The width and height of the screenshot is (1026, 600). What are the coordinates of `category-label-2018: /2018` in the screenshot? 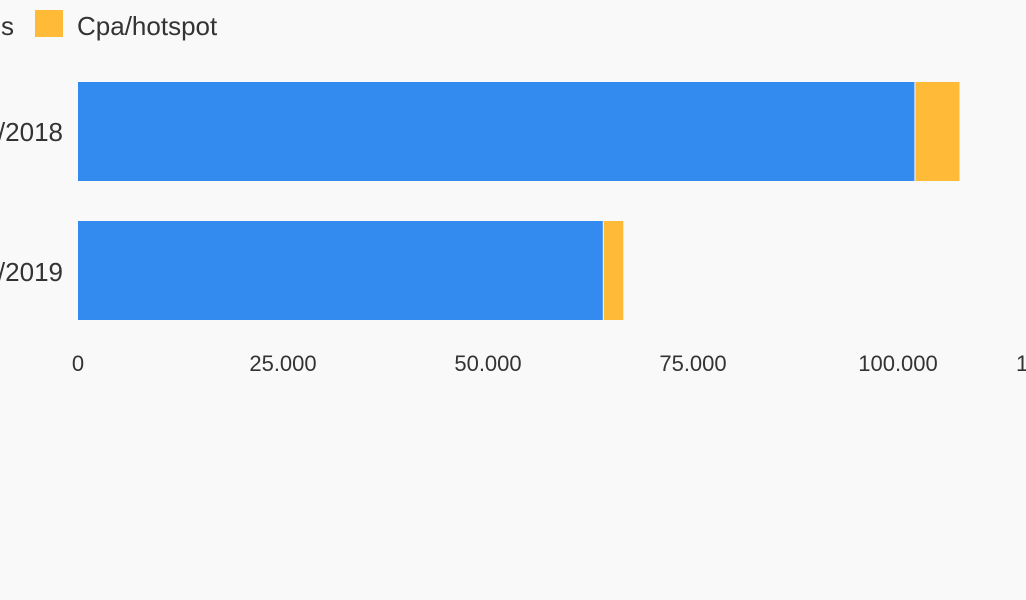 It's located at (31, 132).